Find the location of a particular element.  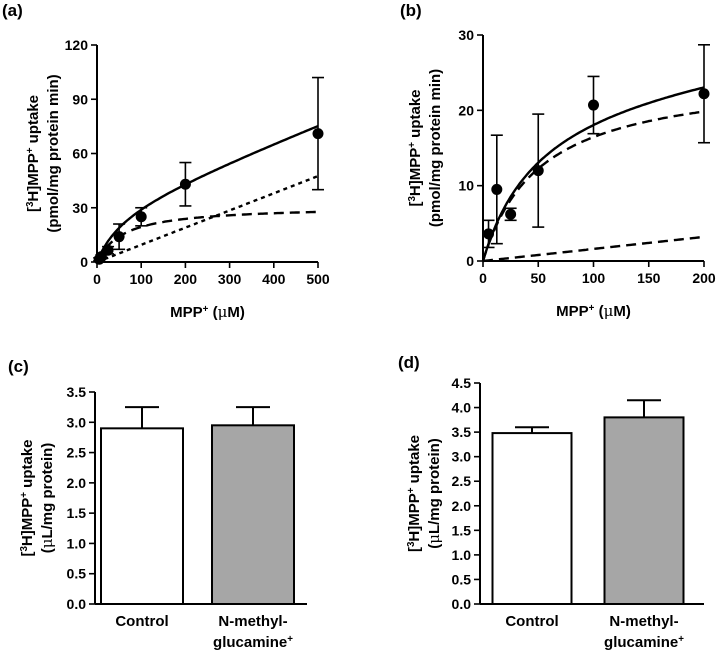

fit-curve-solid is located at coordinates (207, 193).